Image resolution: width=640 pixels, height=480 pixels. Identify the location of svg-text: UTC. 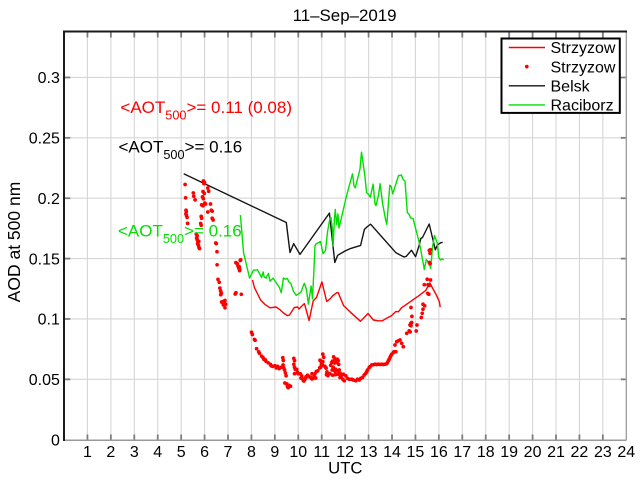
(345, 468).